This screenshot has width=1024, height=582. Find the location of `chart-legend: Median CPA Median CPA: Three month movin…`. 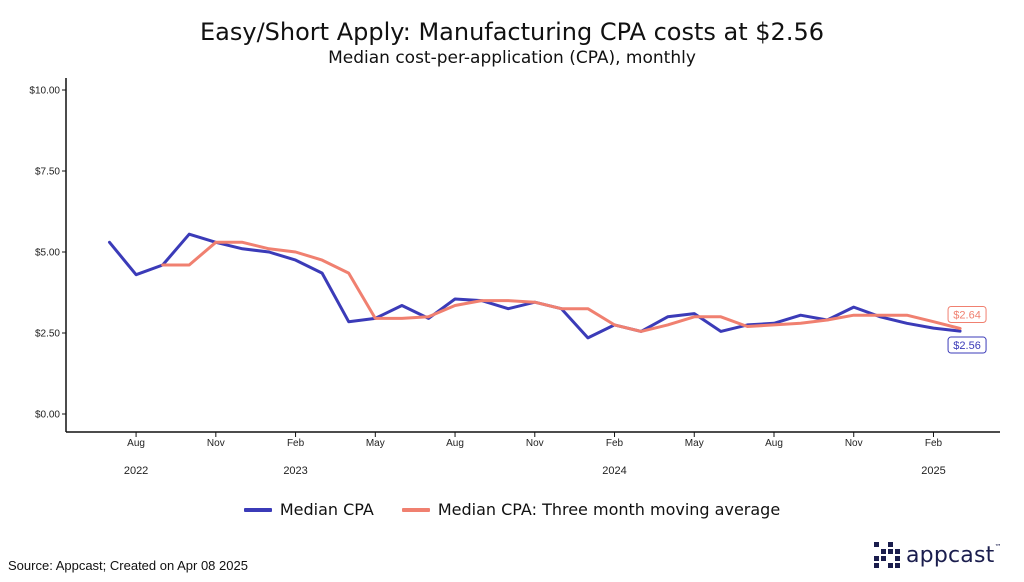

chart-legend: Median CPA Median CPA: Three month movin… is located at coordinates (512, 509).